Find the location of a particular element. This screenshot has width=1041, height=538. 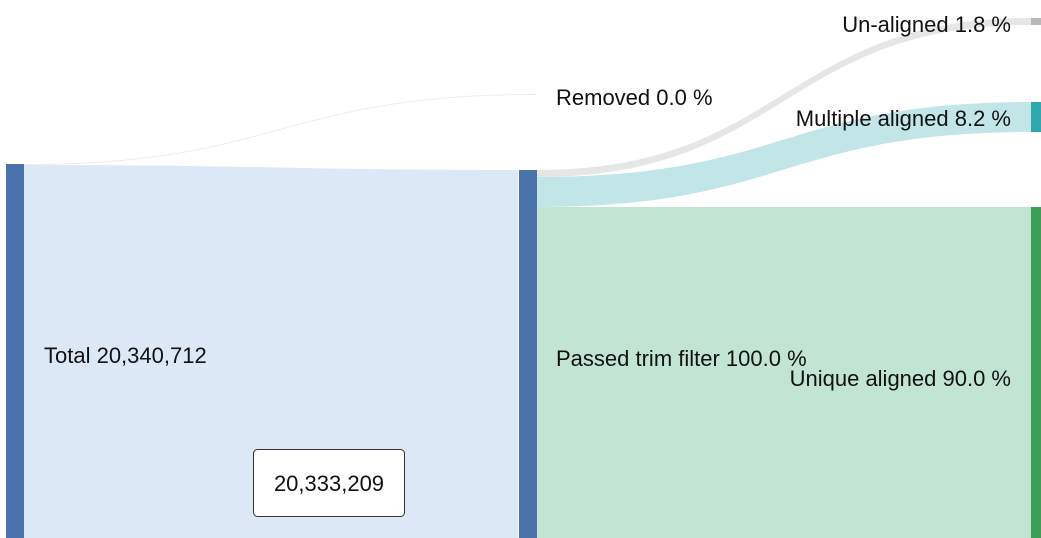

label-unique: Unique aligned 90.0 % is located at coordinates (900, 378).